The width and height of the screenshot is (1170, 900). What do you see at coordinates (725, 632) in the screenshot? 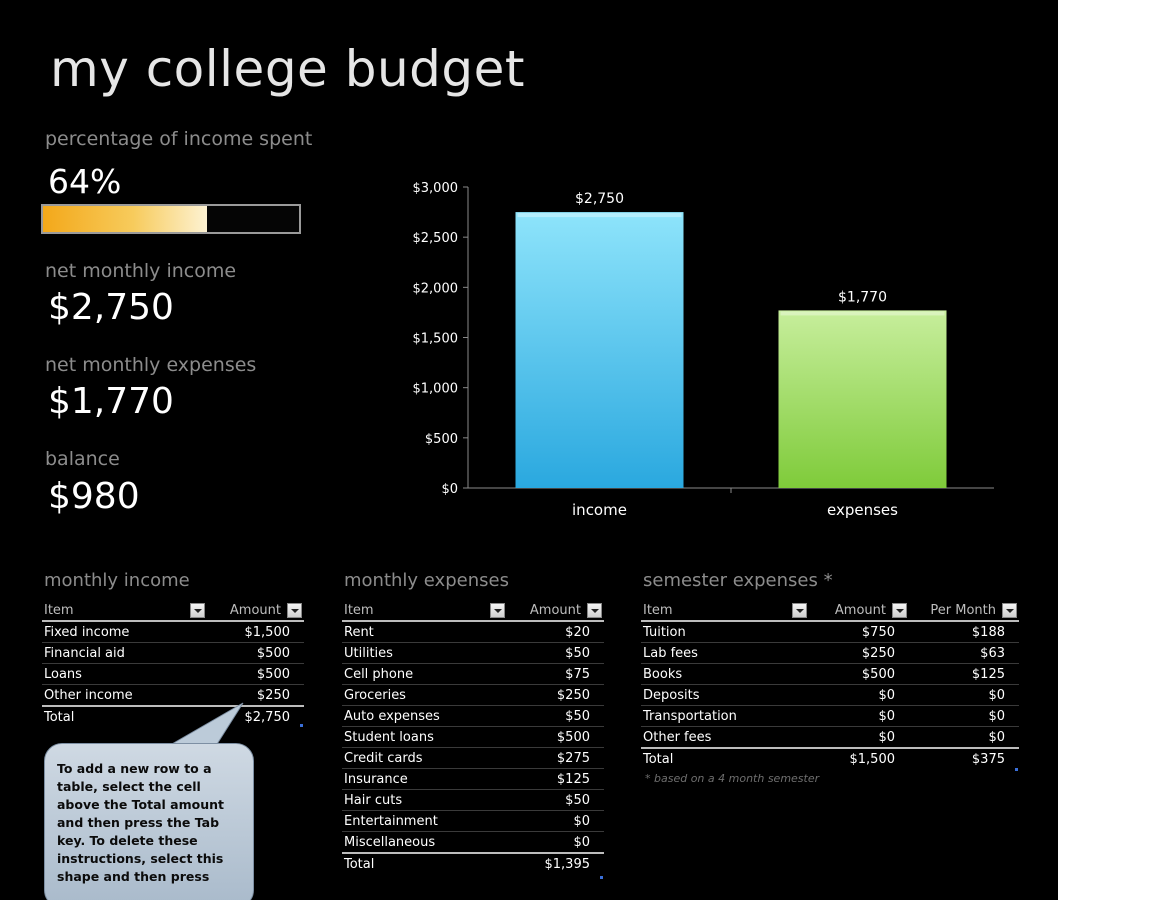
I see `item-cell: Tuition` at bounding box center [725, 632].